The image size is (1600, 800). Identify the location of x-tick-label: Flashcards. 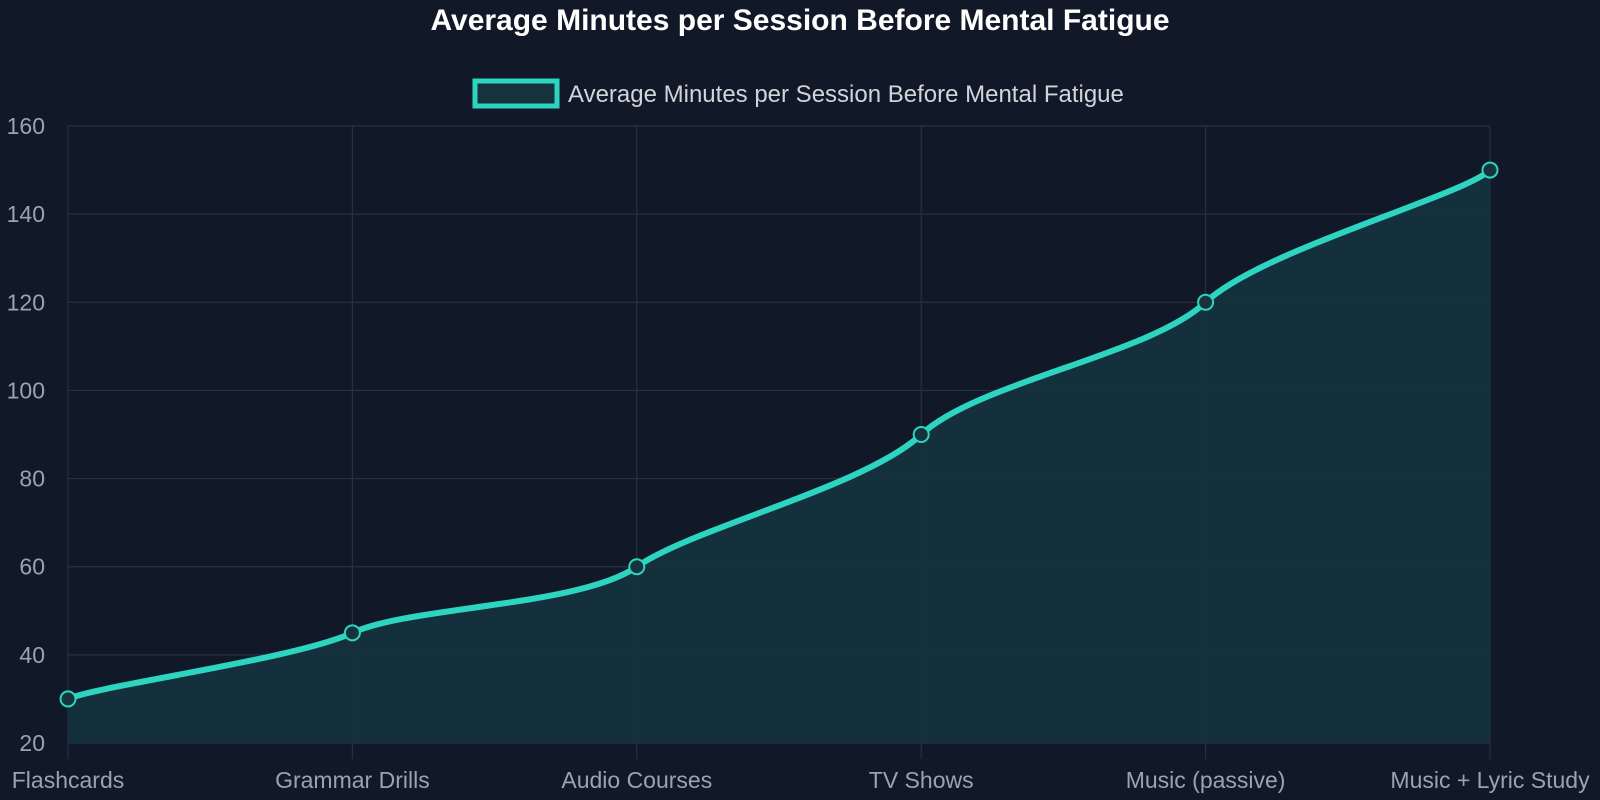
(68, 780).